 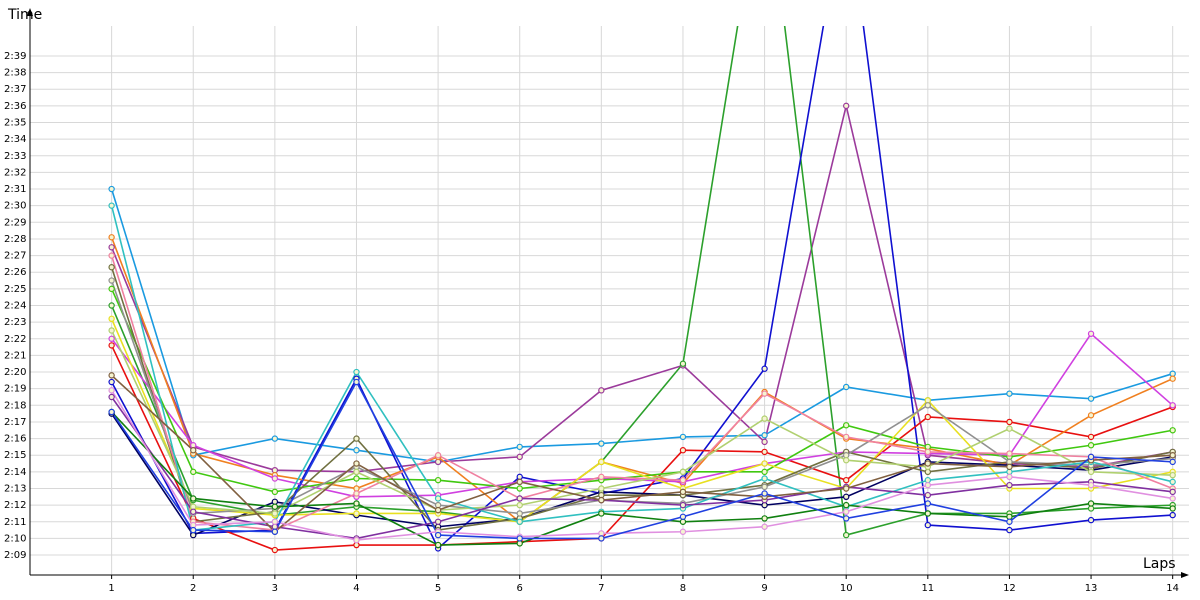 I want to click on y-tick-label: 2:33, so click(x=15, y=156).